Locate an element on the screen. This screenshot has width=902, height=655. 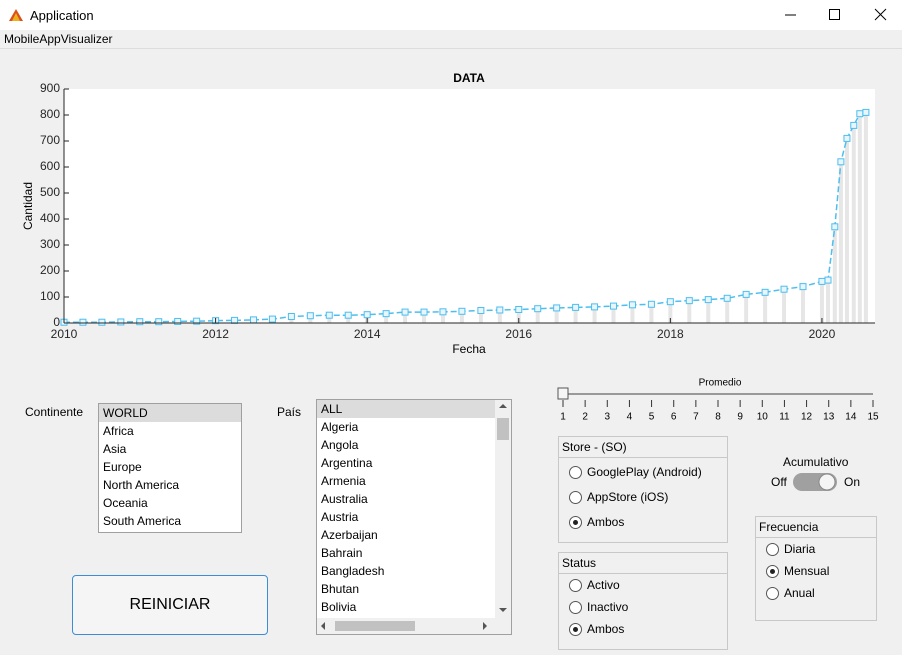
list-item: Asia is located at coordinates (115, 449).